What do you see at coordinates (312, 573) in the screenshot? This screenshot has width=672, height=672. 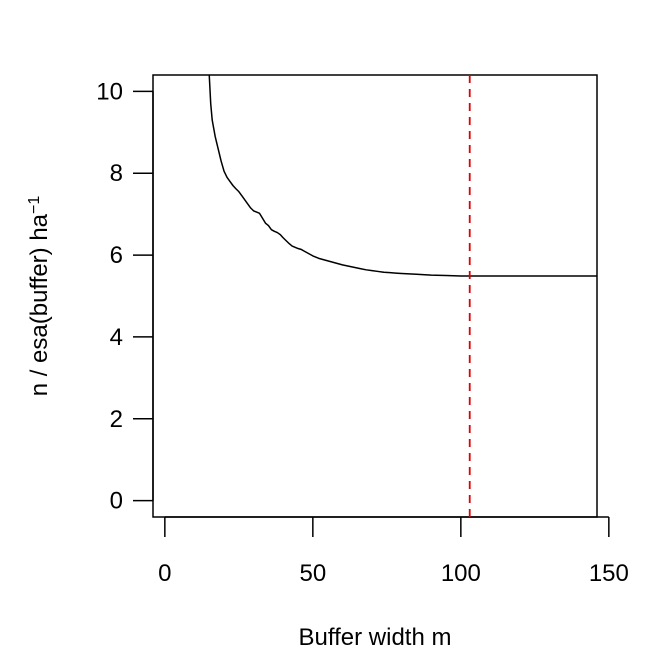 I see `x-tick-label: 50` at bounding box center [312, 573].